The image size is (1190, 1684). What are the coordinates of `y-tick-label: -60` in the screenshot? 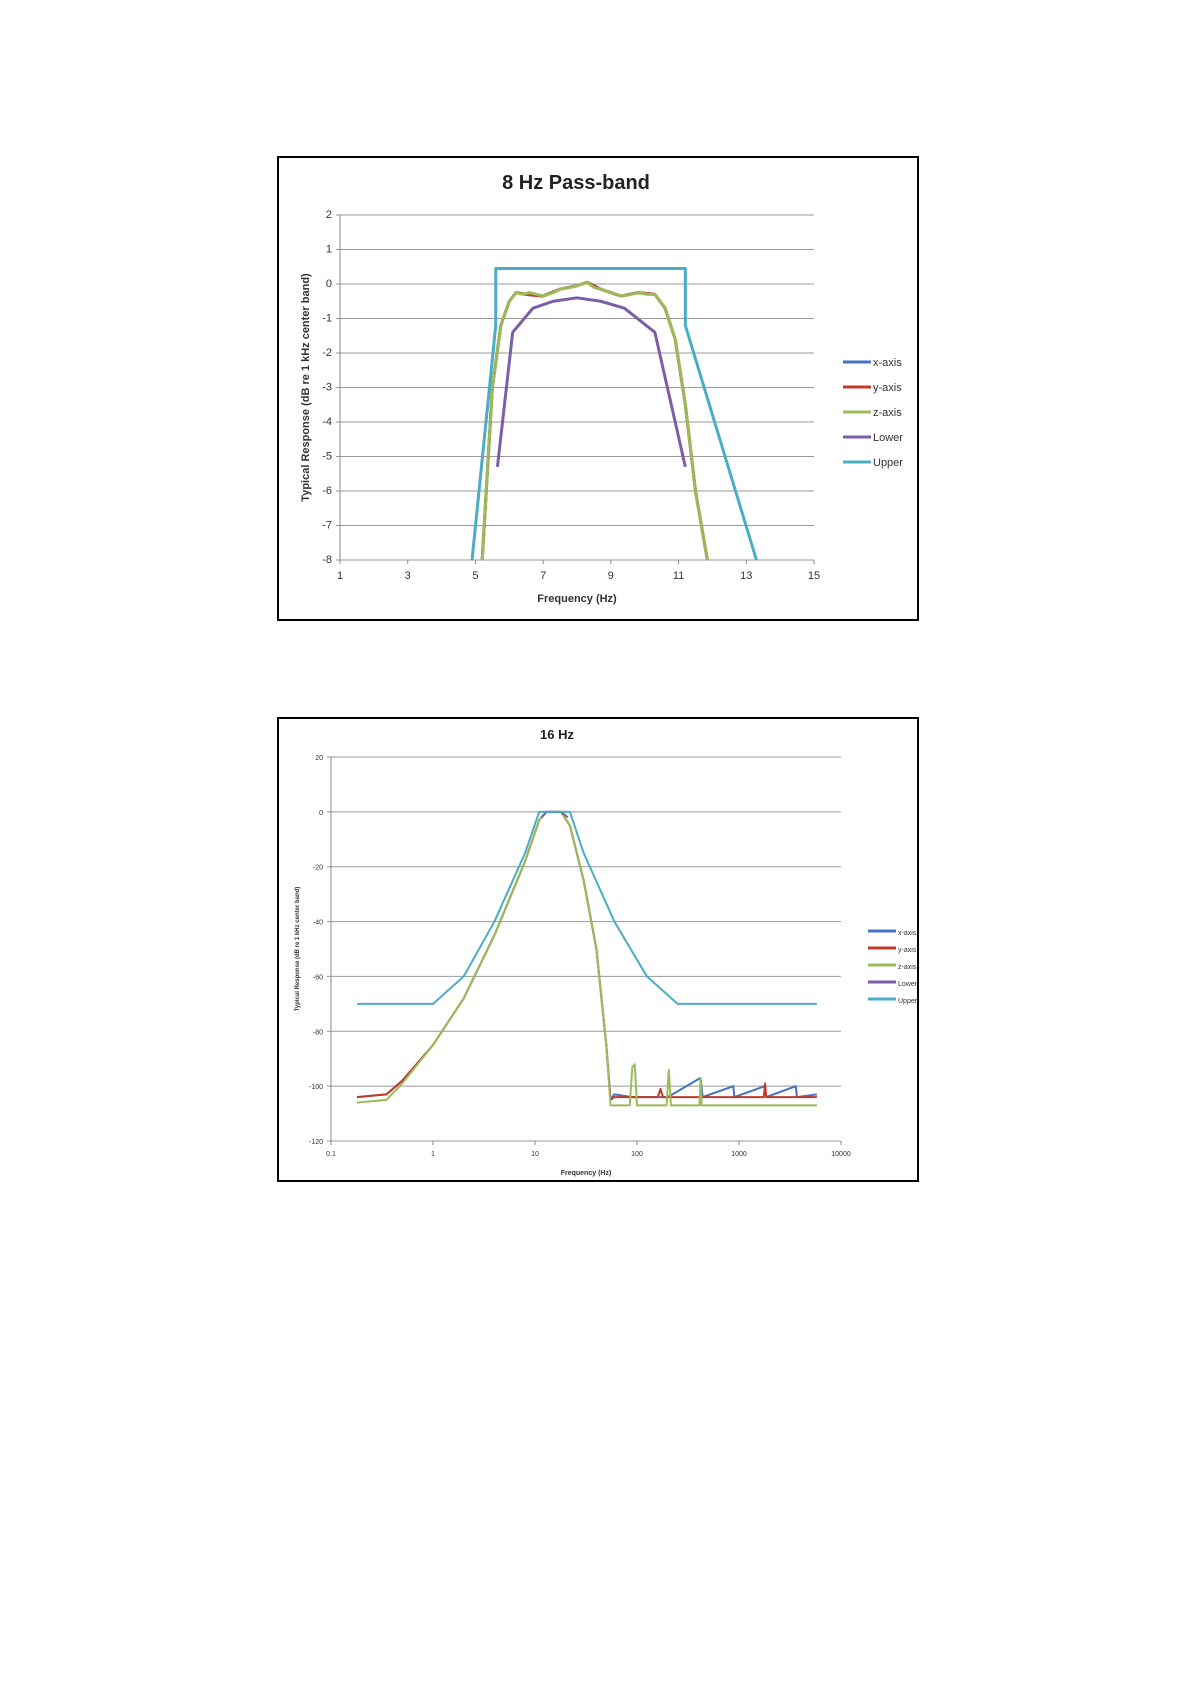 It's located at (318, 977).